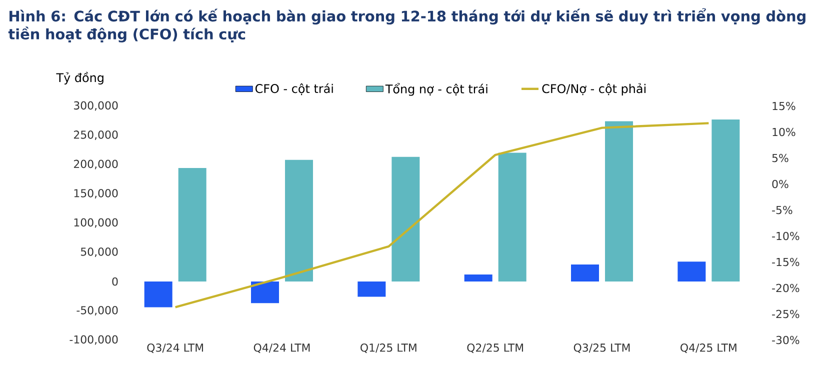  Describe the element at coordinates (784, 132) in the screenshot. I see `y2-tick-label: 10%` at that location.